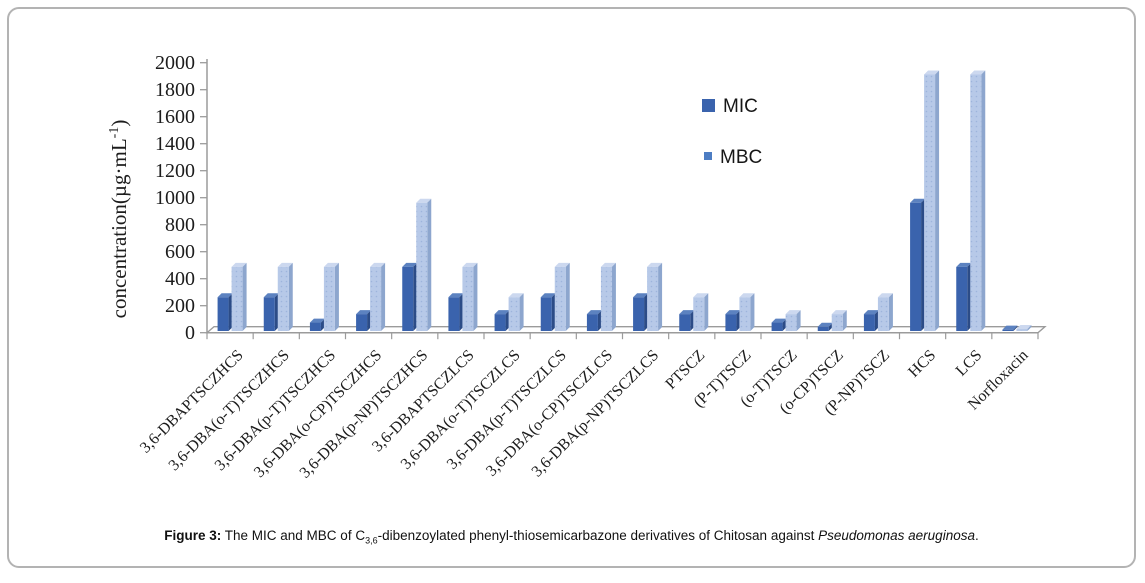 This screenshot has width=1145, height=583. I want to click on caption-text-pre: The MIC and MBC of C, so click(293, 535).